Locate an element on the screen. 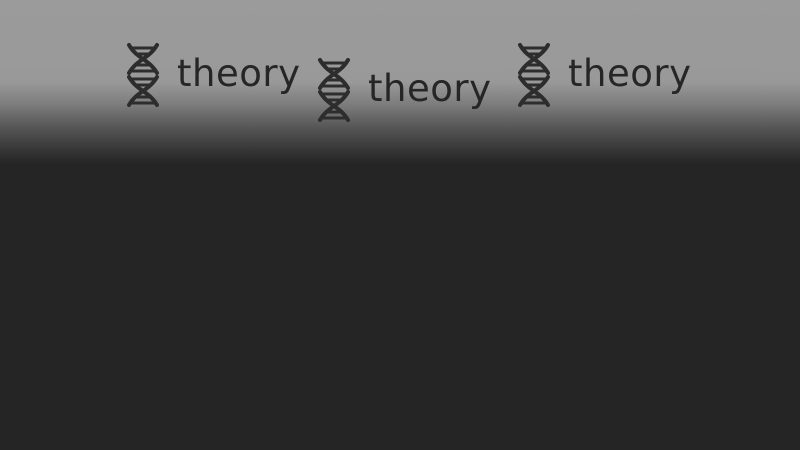 Image resolution: width=800 pixels, height=450 pixels. theory-logo-2: theory is located at coordinates (402, 90).